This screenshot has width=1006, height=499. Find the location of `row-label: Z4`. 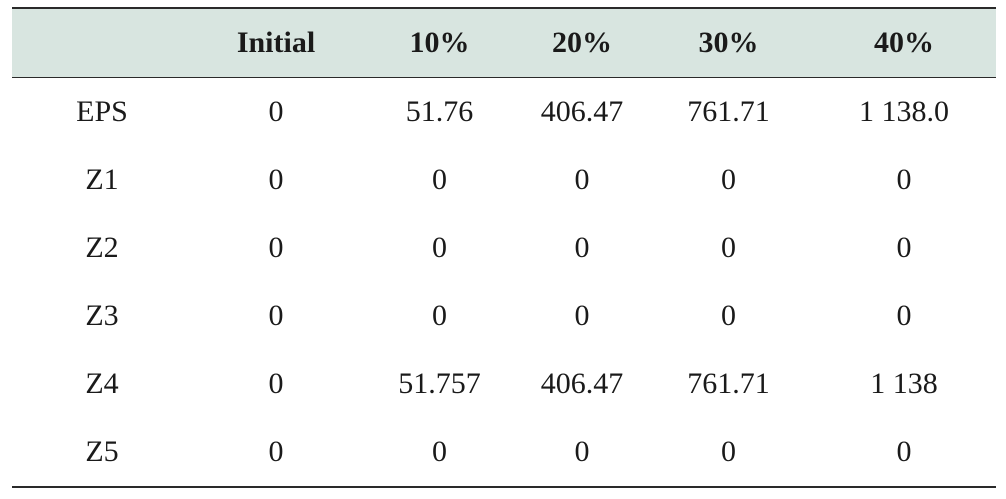

row-label: Z4 is located at coordinates (102, 383).